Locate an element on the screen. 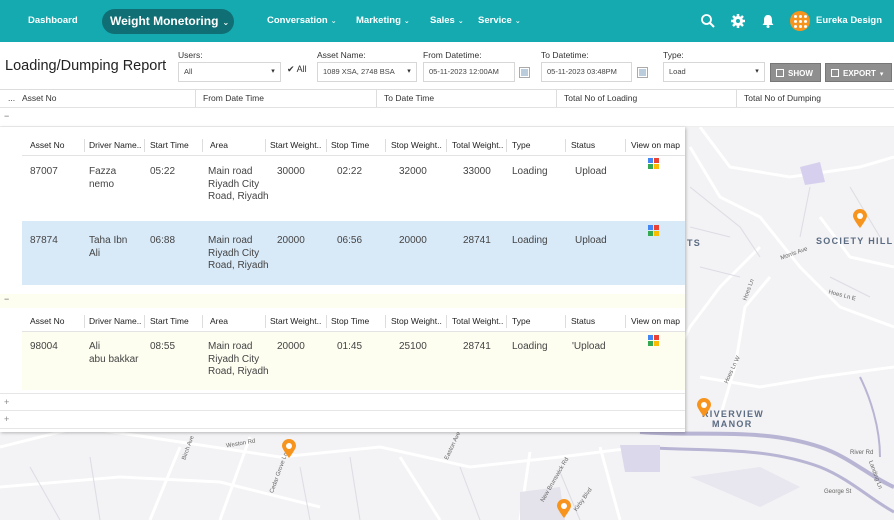  cell-driver: Taha Ibn Ali is located at coordinates (108, 247).